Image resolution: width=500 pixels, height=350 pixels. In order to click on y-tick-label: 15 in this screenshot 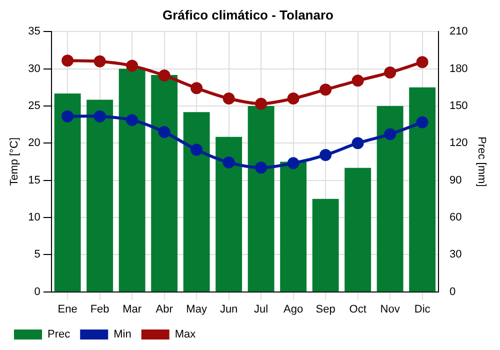, I will do `click(34, 180)`.